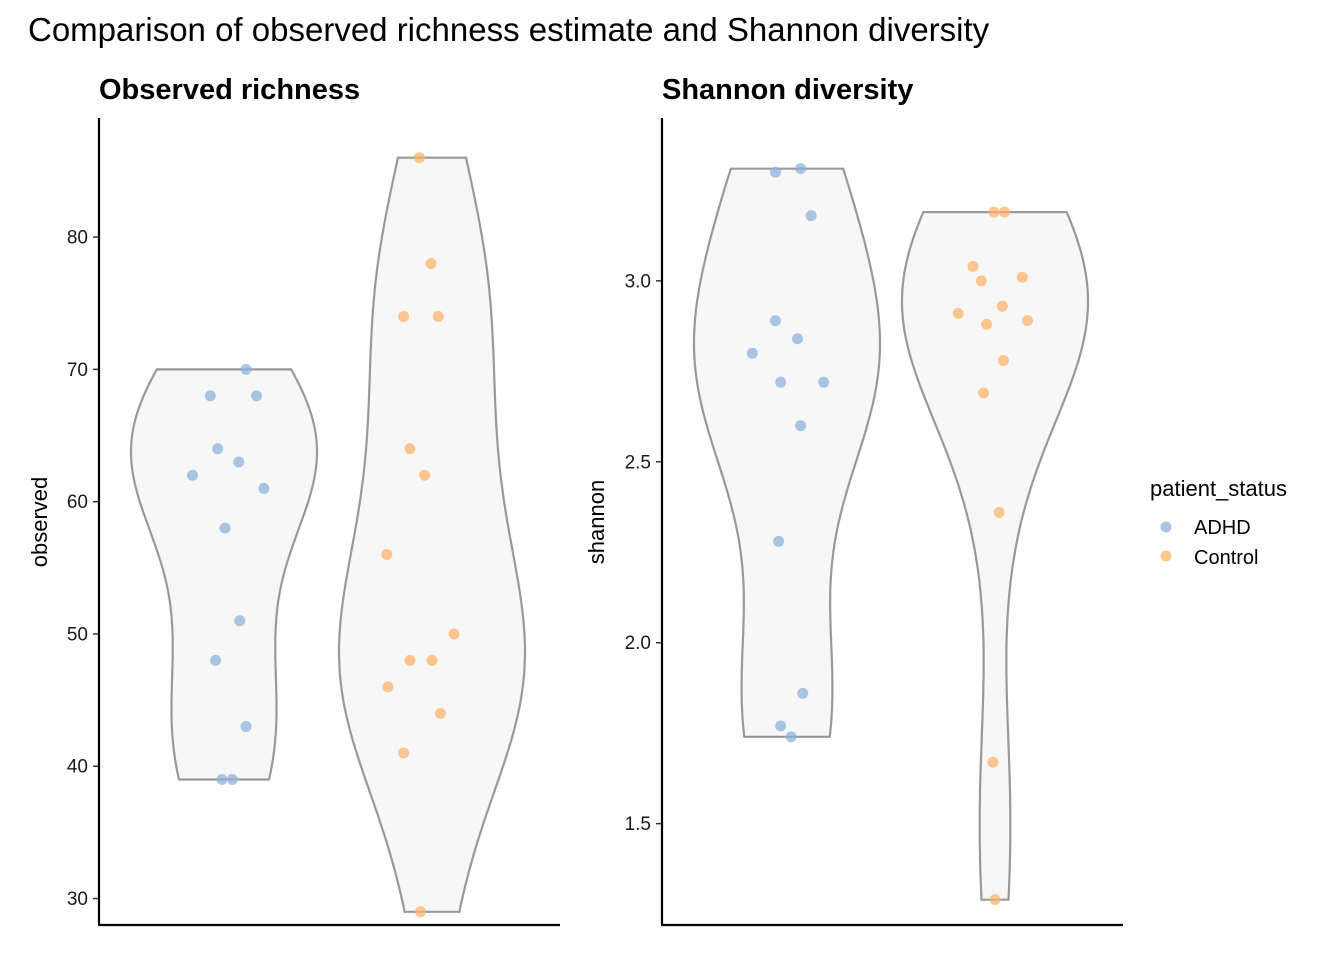  What do you see at coordinates (77, 370) in the screenshot?
I see `y-tick-label: 70` at bounding box center [77, 370].